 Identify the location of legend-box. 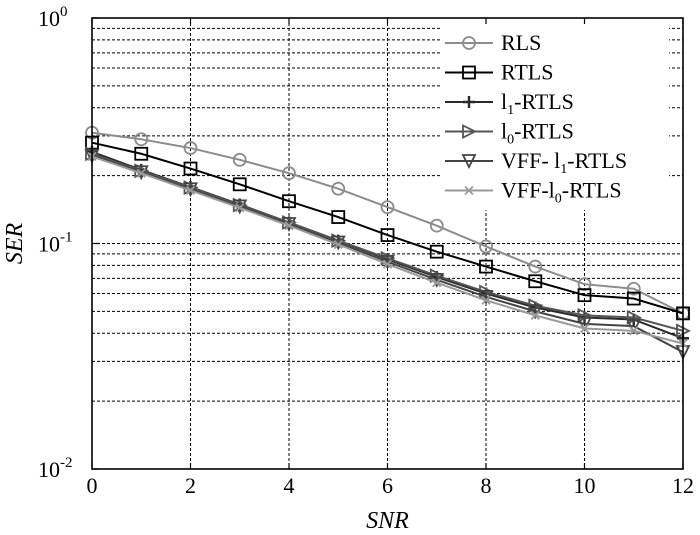
(555, 117).